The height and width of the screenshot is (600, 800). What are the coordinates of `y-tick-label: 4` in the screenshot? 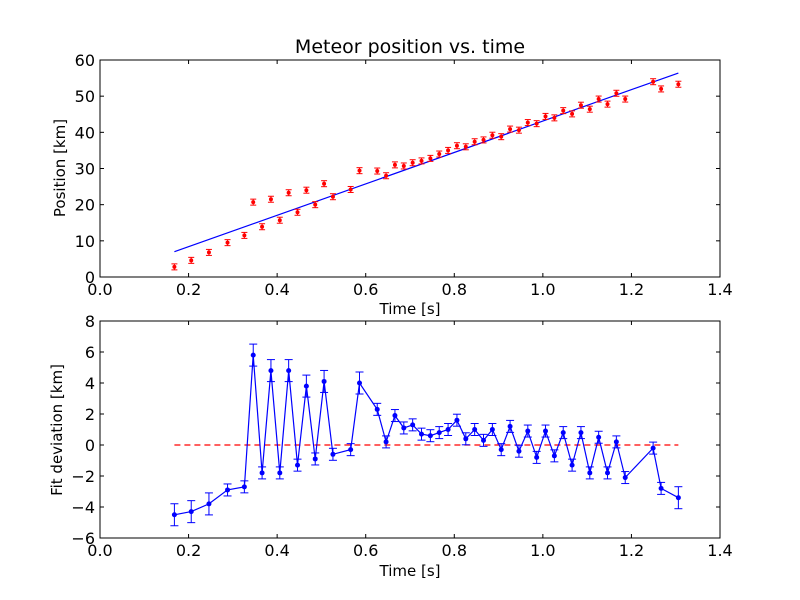 It's located at (90, 383).